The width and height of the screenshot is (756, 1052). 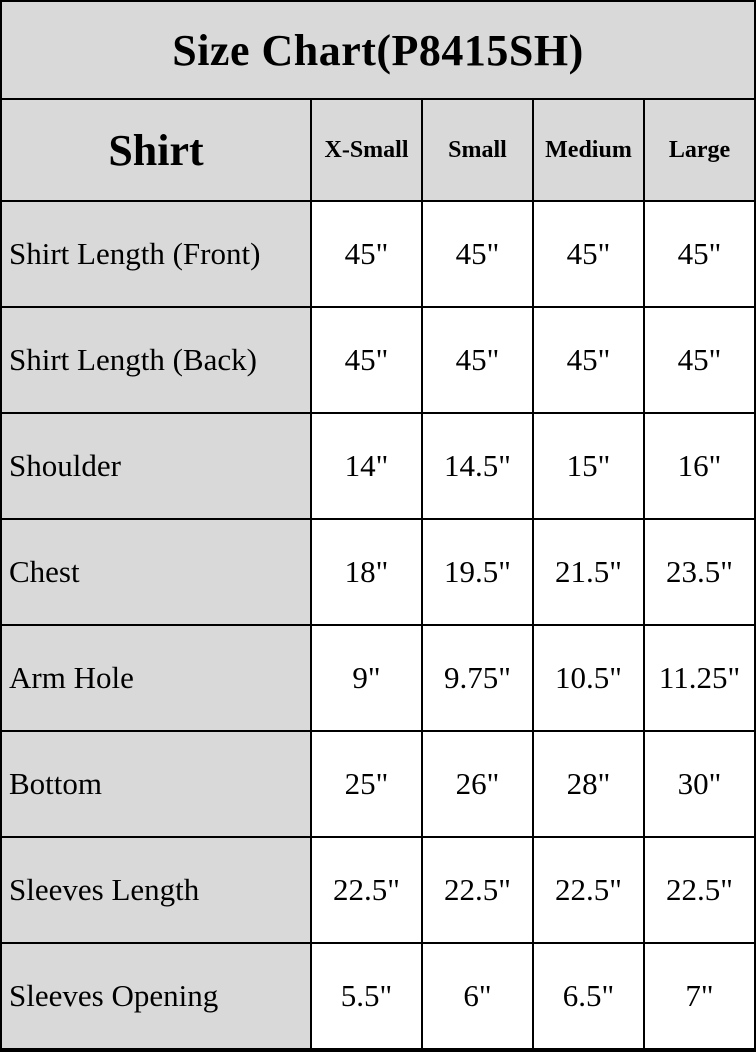 What do you see at coordinates (588, 784) in the screenshot?
I see `measurement-value: 28"` at bounding box center [588, 784].